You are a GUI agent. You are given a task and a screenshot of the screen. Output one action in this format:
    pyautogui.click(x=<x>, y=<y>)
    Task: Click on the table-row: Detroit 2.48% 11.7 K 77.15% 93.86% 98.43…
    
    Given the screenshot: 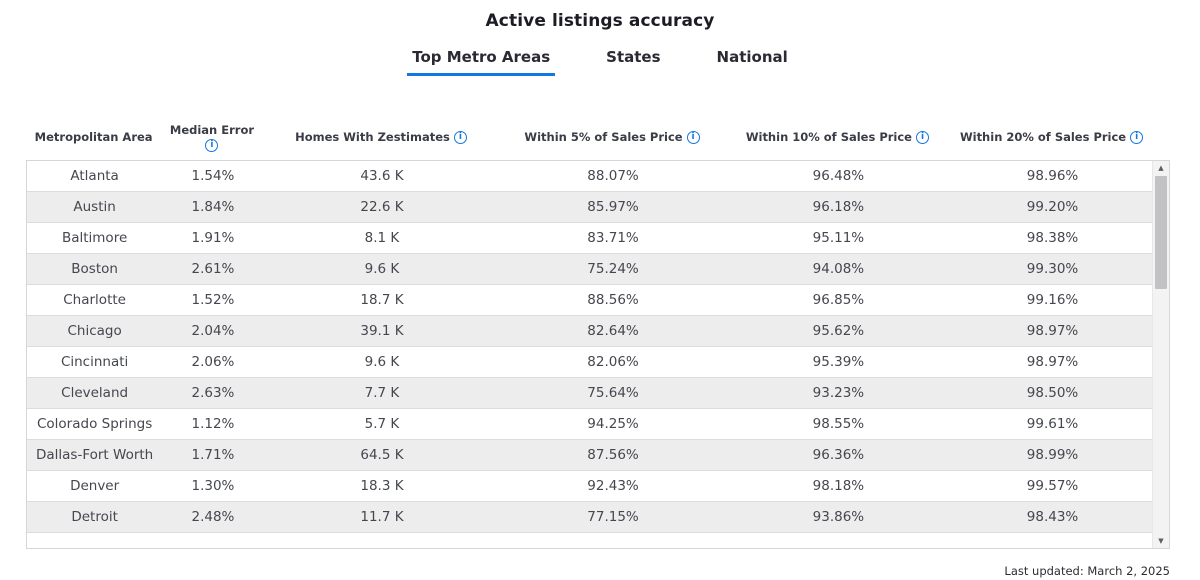 What is the action you would take?
    pyautogui.click(x=590, y=517)
    